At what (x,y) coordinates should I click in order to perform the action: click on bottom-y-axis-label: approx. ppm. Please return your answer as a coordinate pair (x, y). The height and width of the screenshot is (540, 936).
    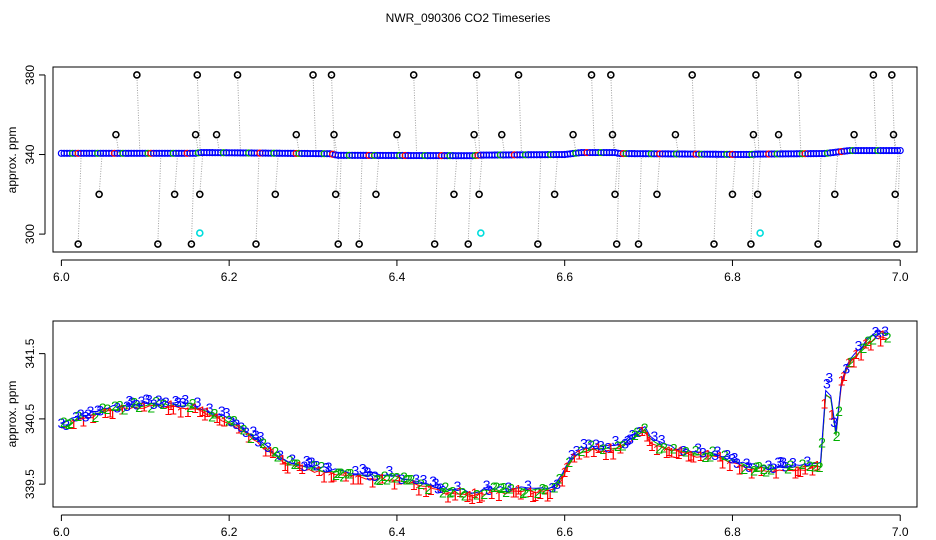
    Looking at the image, I should click on (12, 414).